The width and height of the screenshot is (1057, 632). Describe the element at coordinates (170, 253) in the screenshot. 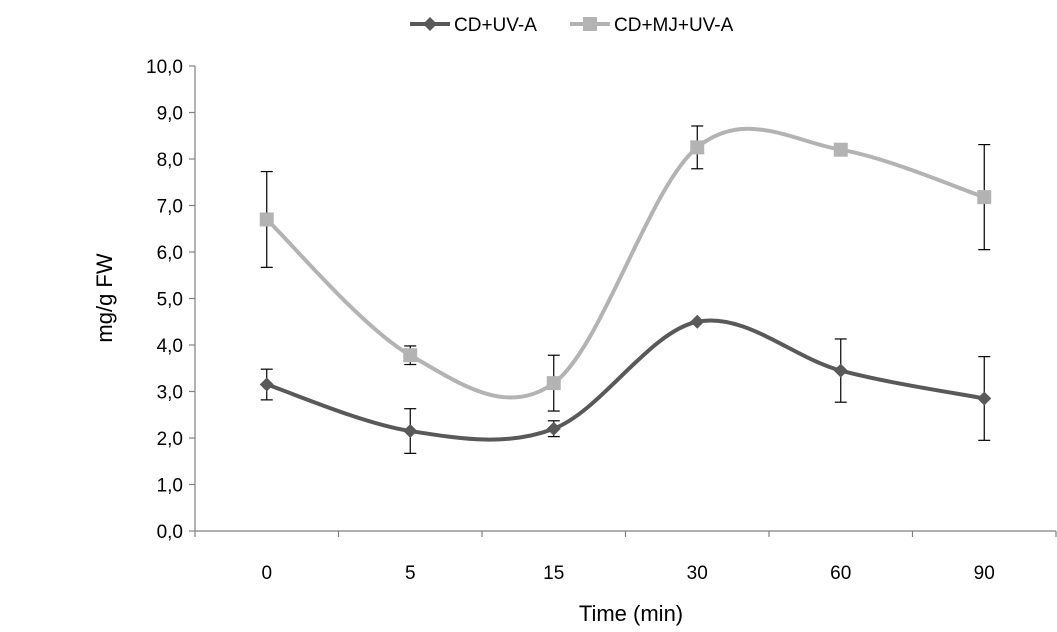

I see `y-tick-label: 6,0` at that location.